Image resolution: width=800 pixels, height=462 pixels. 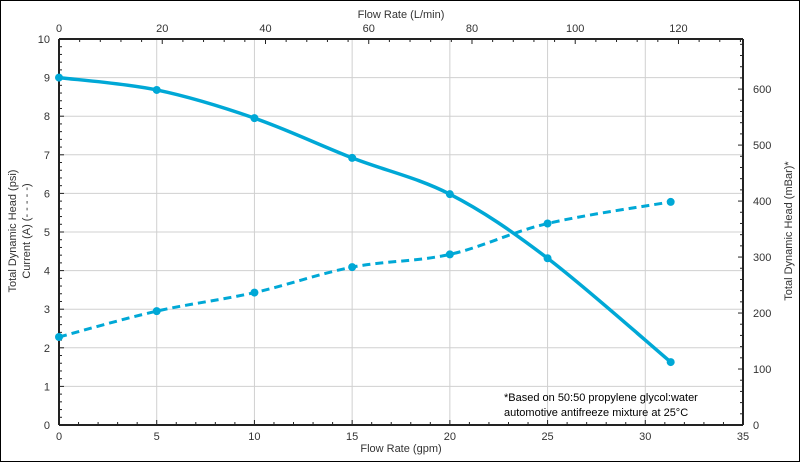 What do you see at coordinates (59, 29) in the screenshot?
I see `x2-tick-label: 0` at bounding box center [59, 29].